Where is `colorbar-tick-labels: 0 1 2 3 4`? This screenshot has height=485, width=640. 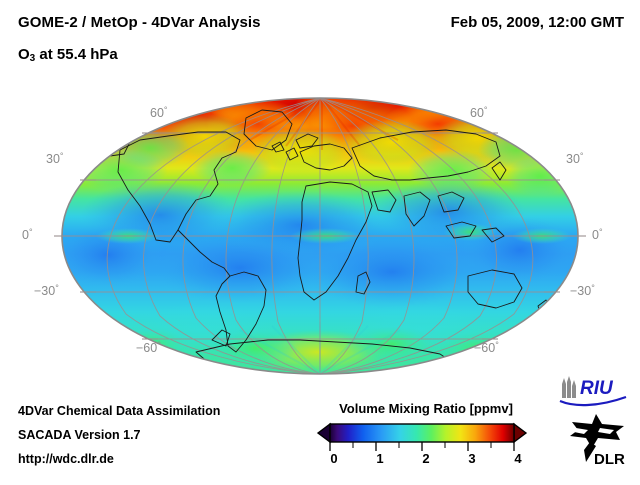
colorbar-tick-labels: 0 1 2 3 4 is located at coordinates (426, 460).